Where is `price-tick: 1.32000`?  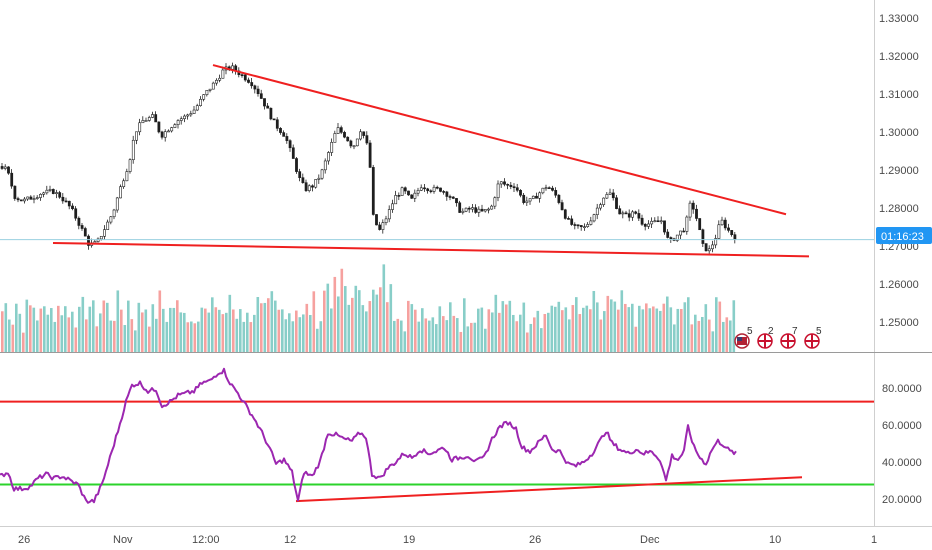 price-tick: 1.32000 is located at coordinates (899, 57).